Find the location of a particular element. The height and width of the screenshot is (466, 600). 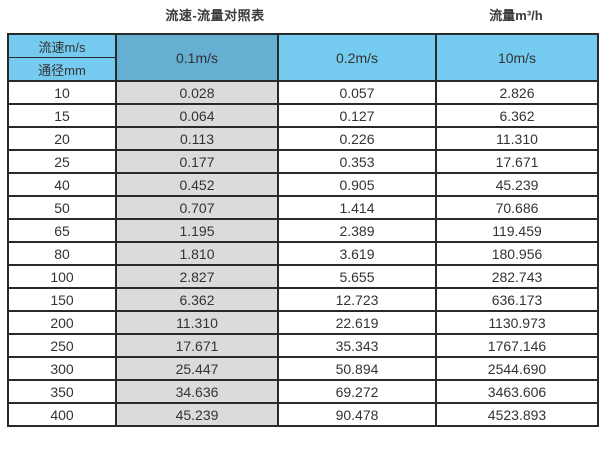

diameter-cell: 65 is located at coordinates (62, 230).